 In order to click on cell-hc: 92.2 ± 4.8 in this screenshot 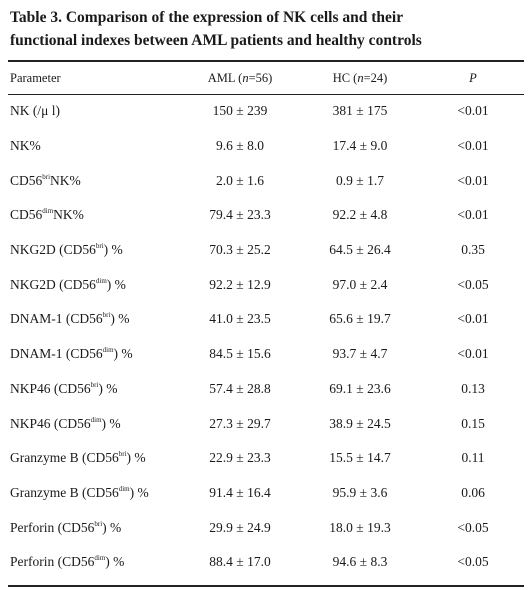, I will do `click(360, 215)`.